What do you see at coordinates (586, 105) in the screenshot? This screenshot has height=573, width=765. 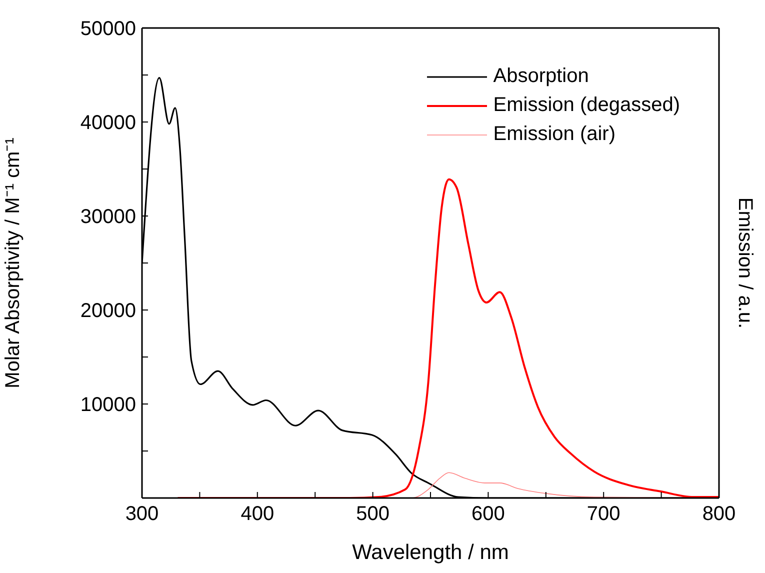 I see `legend-label: Emission (degassed)` at bounding box center [586, 105].